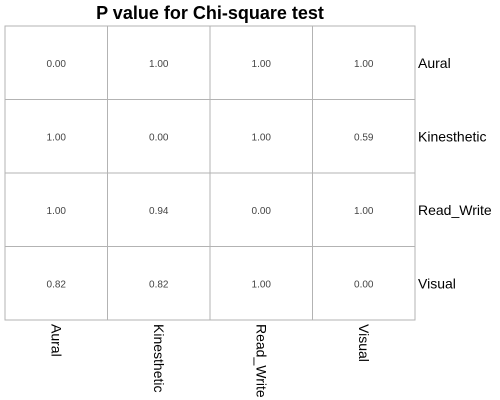  What do you see at coordinates (159, 358) in the screenshot?
I see `column-label: Kinesthetic` at bounding box center [159, 358].